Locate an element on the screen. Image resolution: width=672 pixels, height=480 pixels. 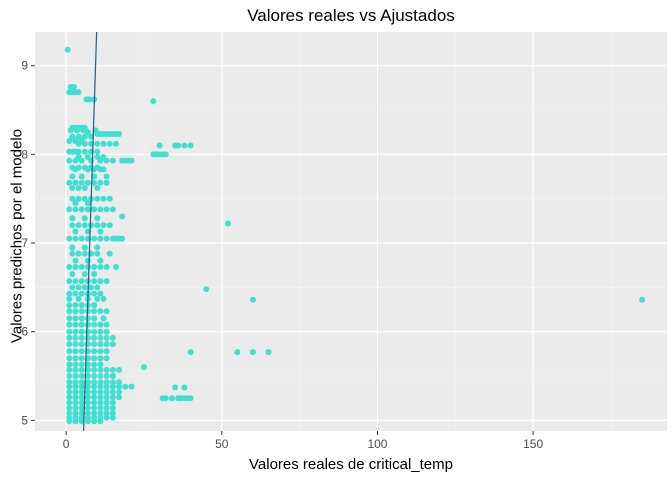
x-tick-label: 0 is located at coordinates (66, 444).